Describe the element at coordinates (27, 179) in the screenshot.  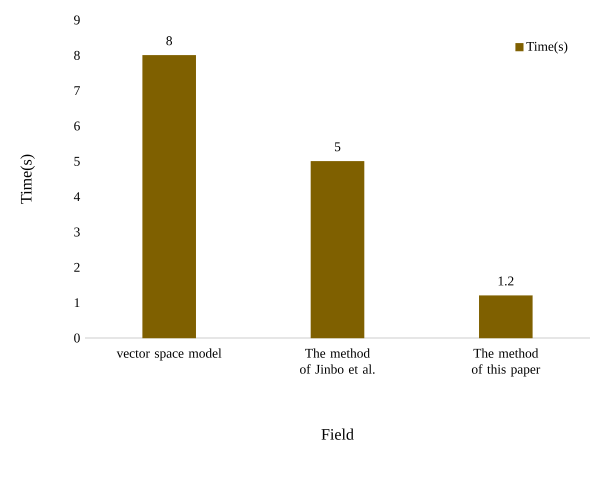
I see `y-axis-title: Time(s)` at that location.